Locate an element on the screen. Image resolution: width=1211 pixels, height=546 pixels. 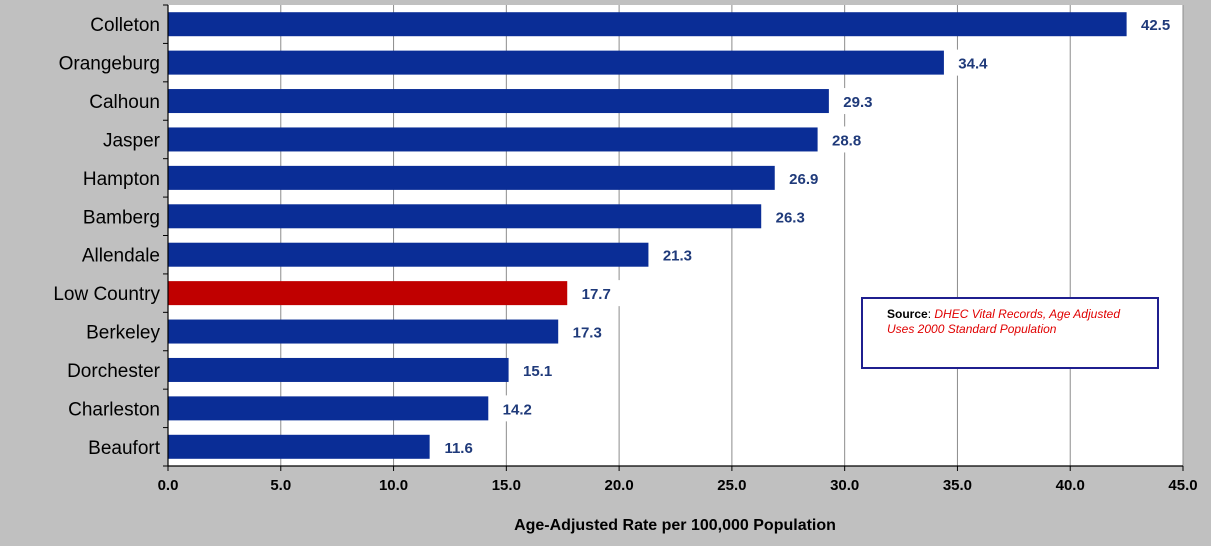
category-label: Hampton is located at coordinates (121, 179).